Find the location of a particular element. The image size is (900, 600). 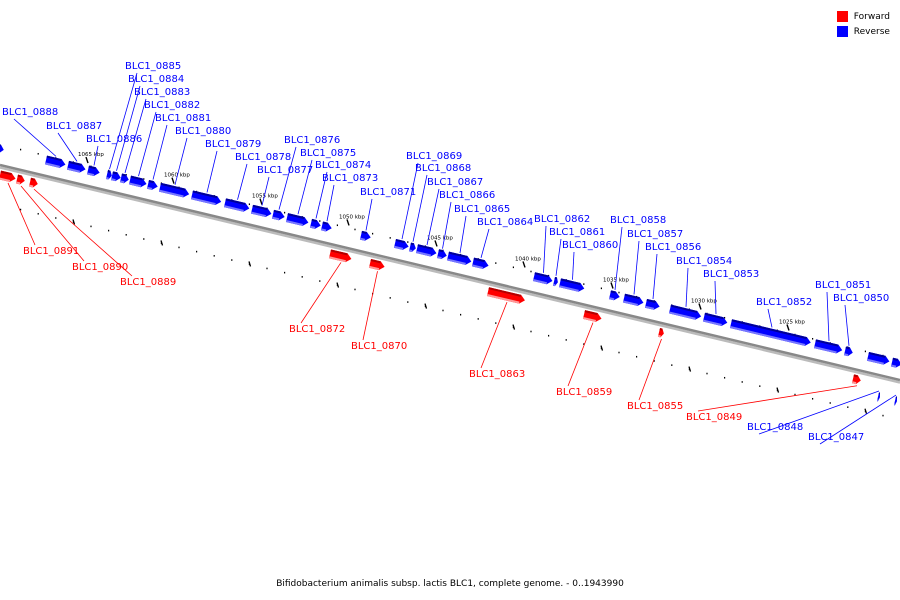

gene-label: BLC1_0882 is located at coordinates (172, 105).